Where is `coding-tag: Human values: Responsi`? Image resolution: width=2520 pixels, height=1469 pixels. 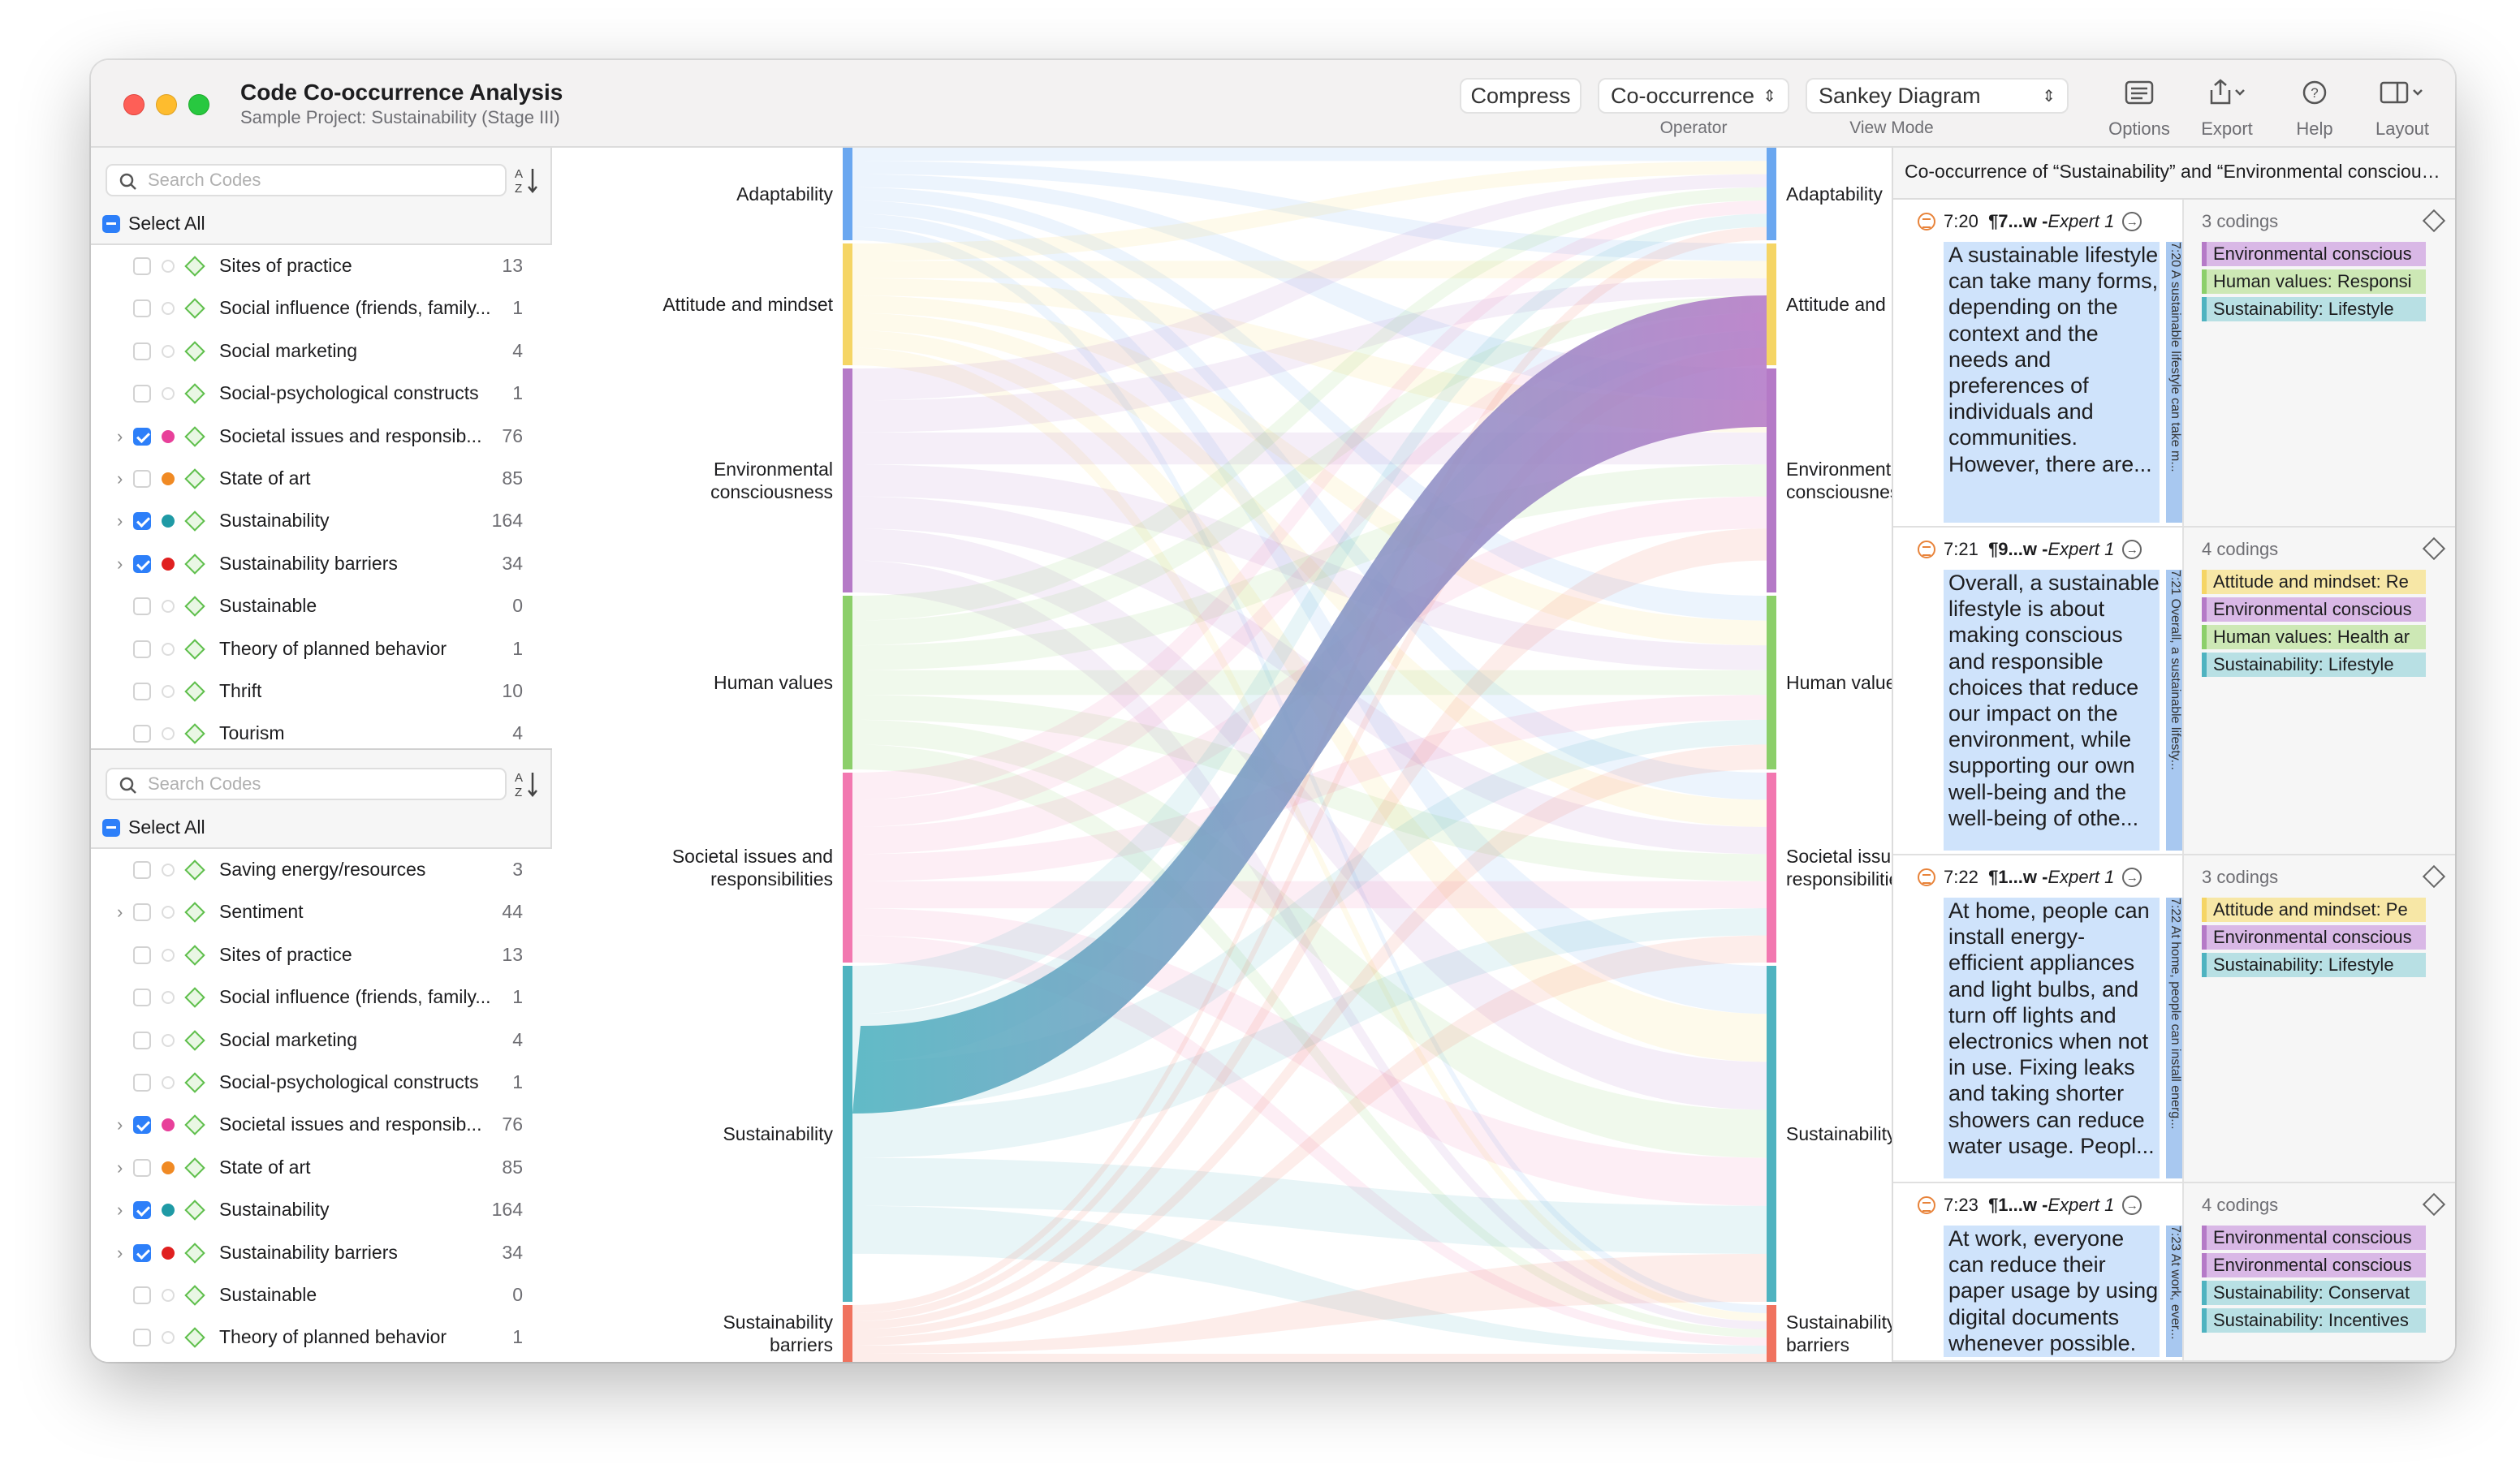 coding-tag: Human values: Responsi is located at coordinates (2314, 281).